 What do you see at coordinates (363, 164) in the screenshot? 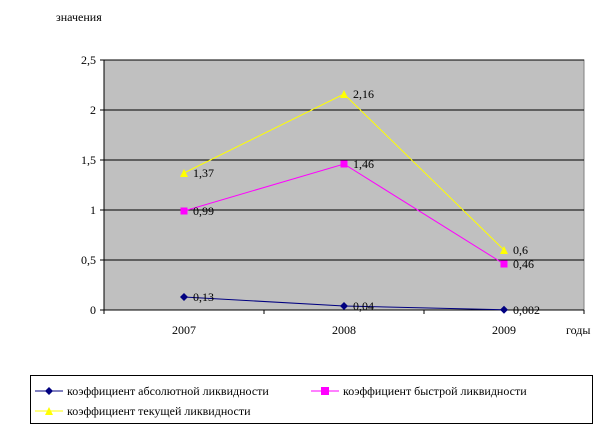
I see `data-label: 1,46` at bounding box center [363, 164].